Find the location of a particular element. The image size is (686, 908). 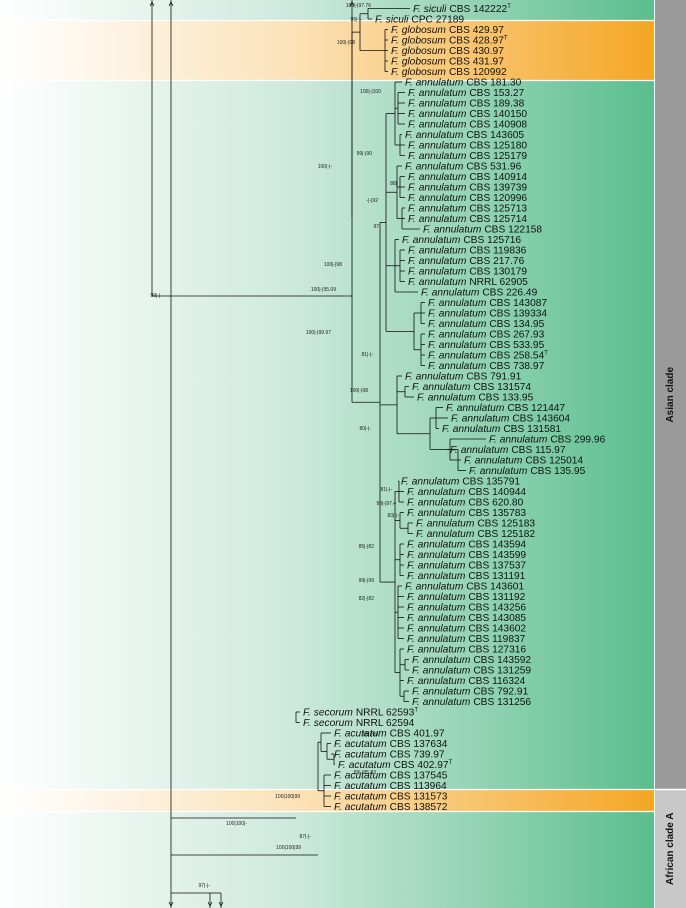

support-value: 100|-|99.97 is located at coordinates (318, 333).